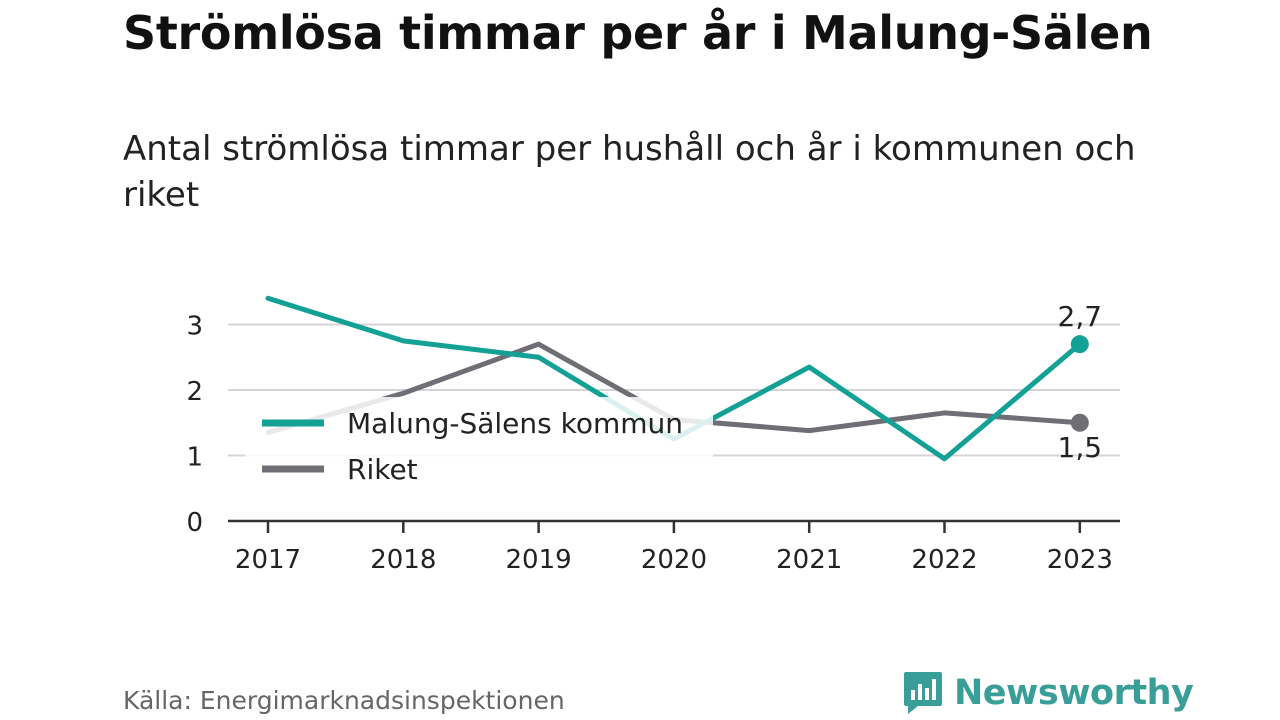 This screenshot has width=1280, height=720. Describe the element at coordinates (1080, 560) in the screenshot. I see `x-tick-label: 2023` at that location.